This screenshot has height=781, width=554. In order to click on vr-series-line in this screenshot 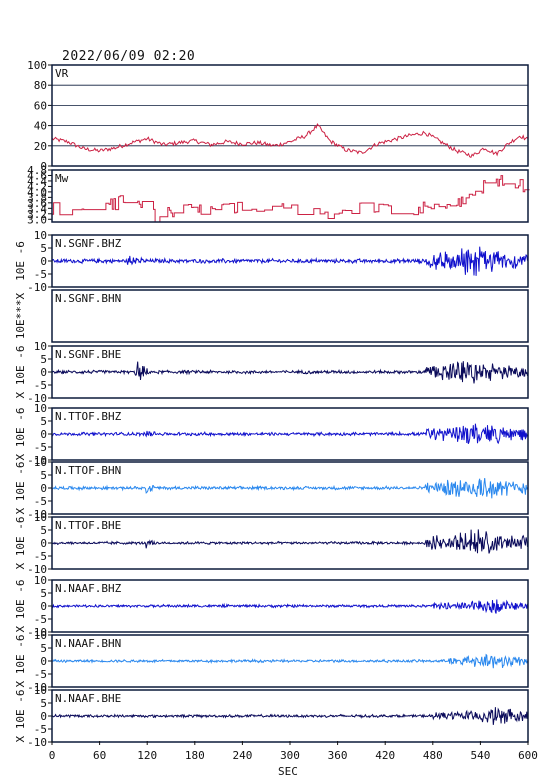, I will do `click(290, 140)`.